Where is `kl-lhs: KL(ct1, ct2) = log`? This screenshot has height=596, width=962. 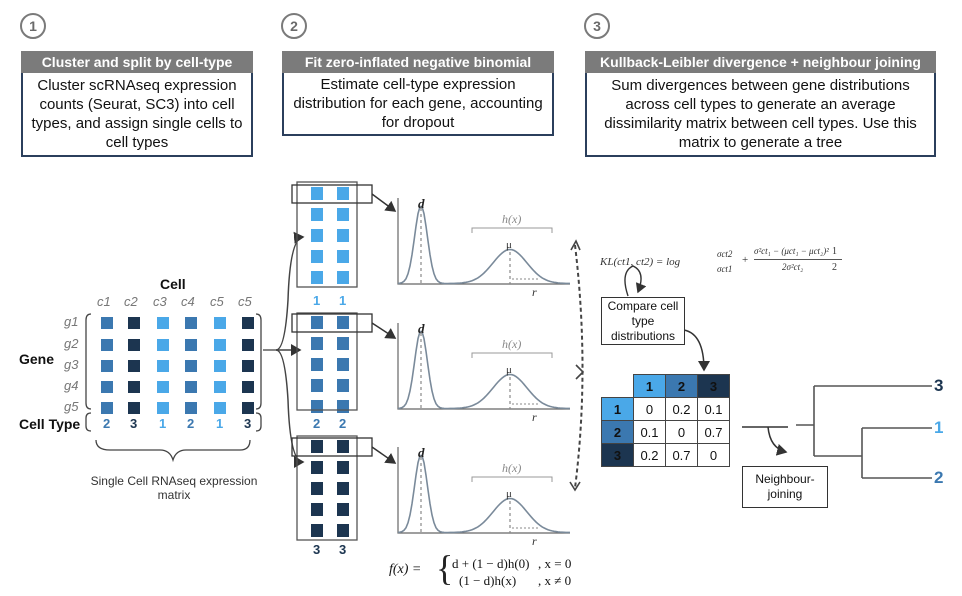
kl-lhs: KL(ct1, ct2) = log is located at coordinates (640, 262).